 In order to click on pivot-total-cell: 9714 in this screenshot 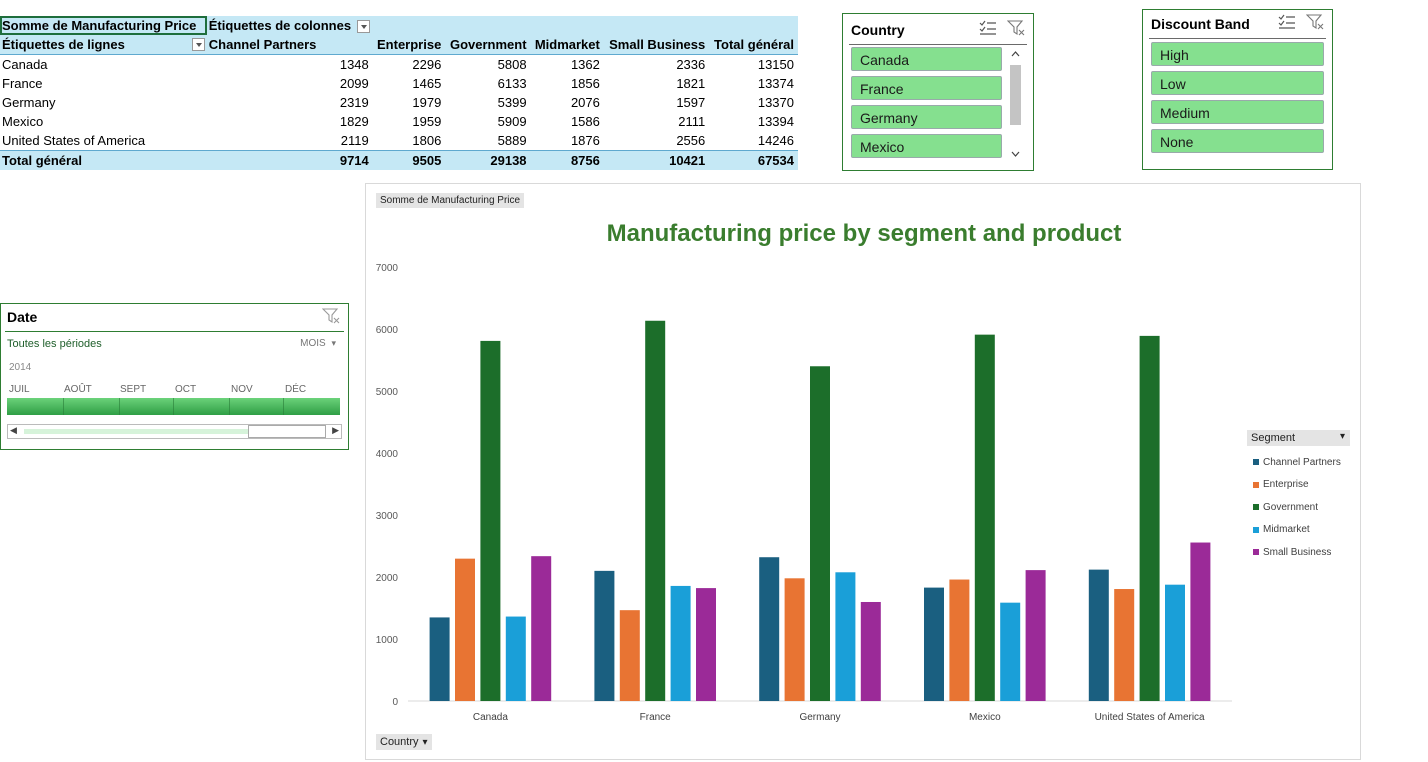, I will do `click(289, 160)`.